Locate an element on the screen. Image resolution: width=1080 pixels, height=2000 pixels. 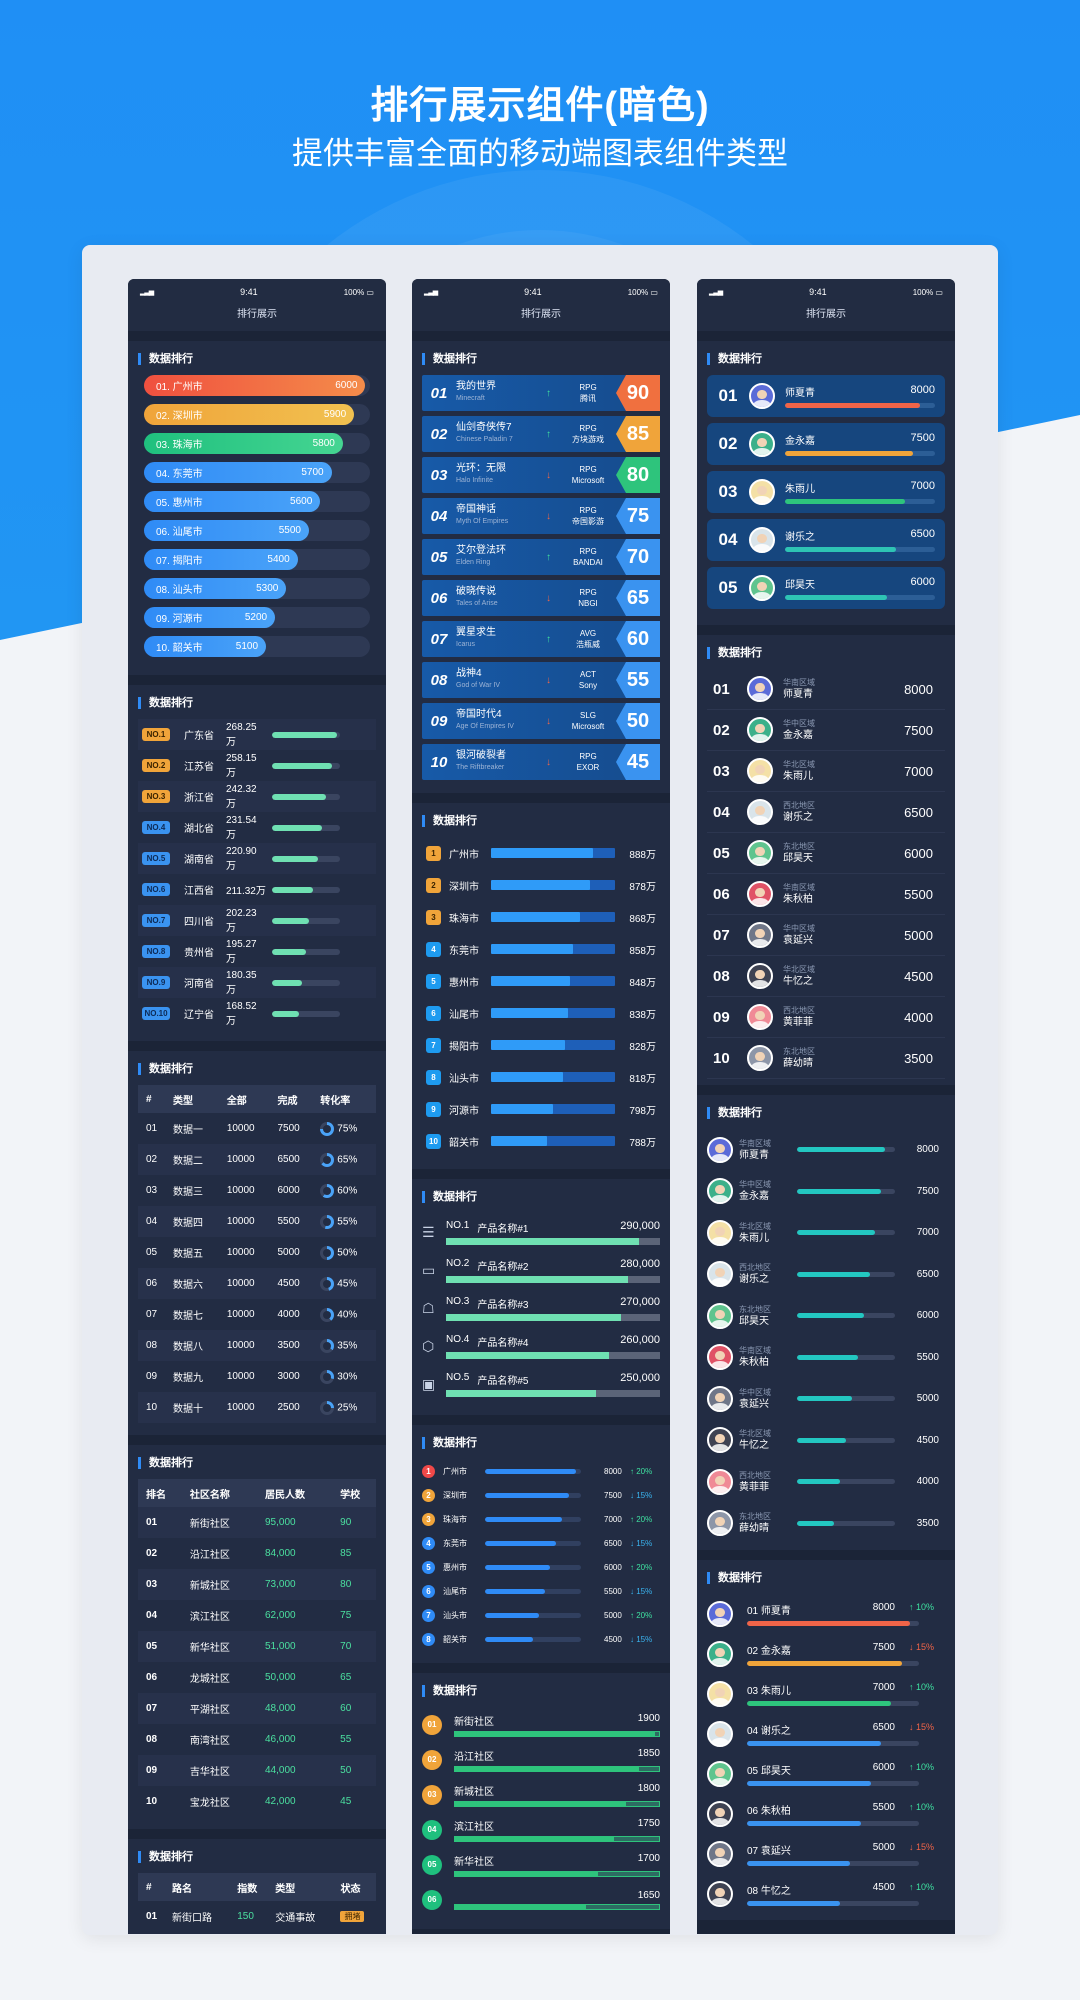
person-bar-row: 西北地区 谢乐之 6500 is located at coordinates (826, 1275).